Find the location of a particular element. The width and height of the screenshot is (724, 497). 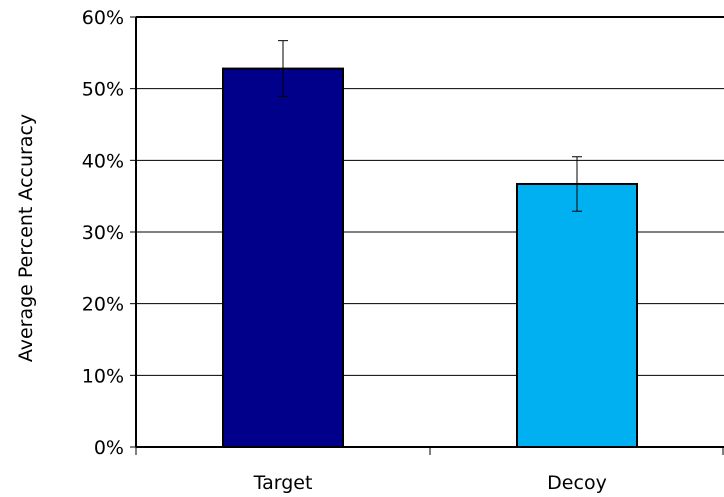

x-tick-label-decoy: Decoy is located at coordinates (577, 483).